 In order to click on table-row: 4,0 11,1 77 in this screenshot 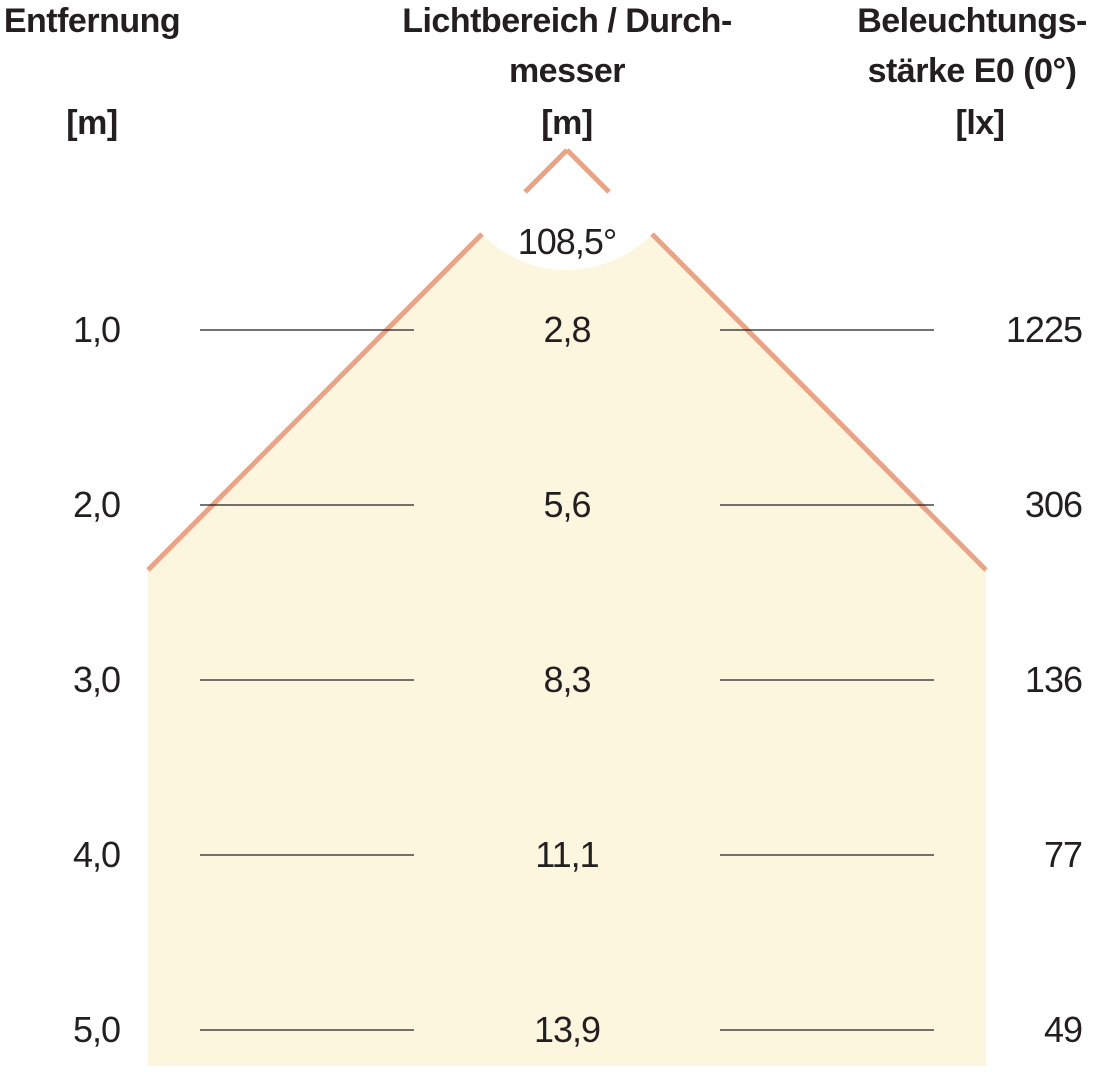, I will do `click(578, 854)`.